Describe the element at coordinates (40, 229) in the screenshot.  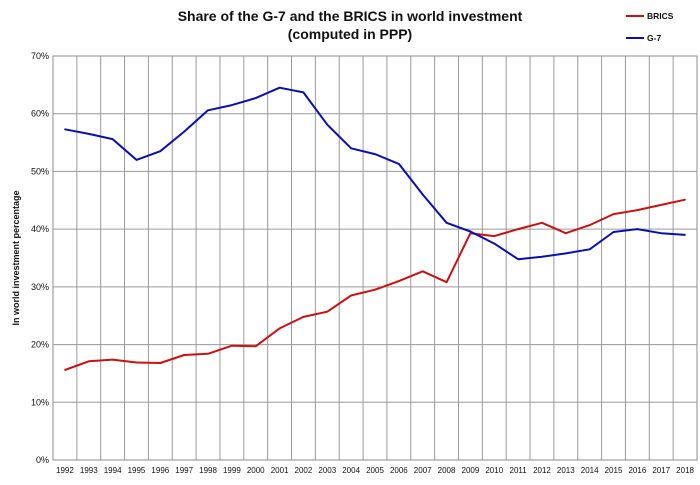
I see `y-tick-label: 40%` at that location.